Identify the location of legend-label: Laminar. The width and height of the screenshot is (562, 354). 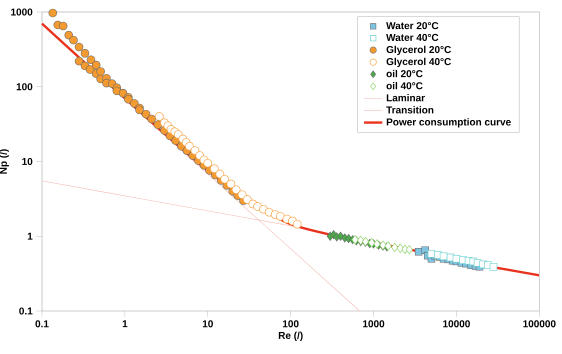
(405, 98).